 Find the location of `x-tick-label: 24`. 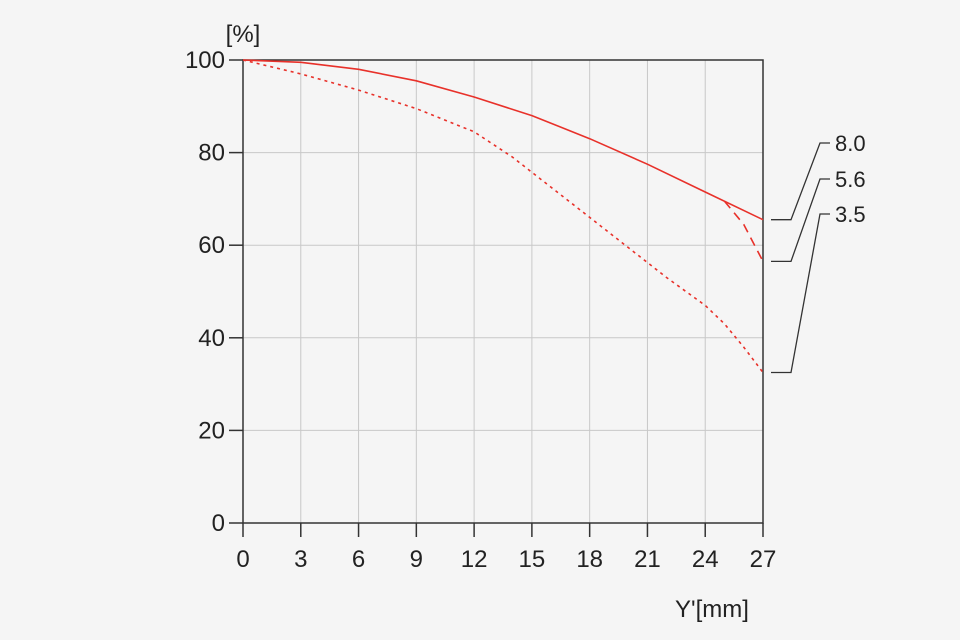

x-tick-label: 24 is located at coordinates (705, 559).